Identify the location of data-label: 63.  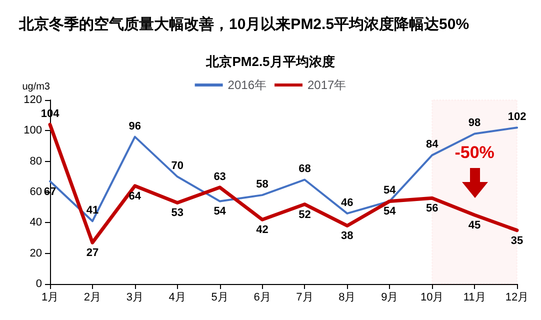
(220, 176).